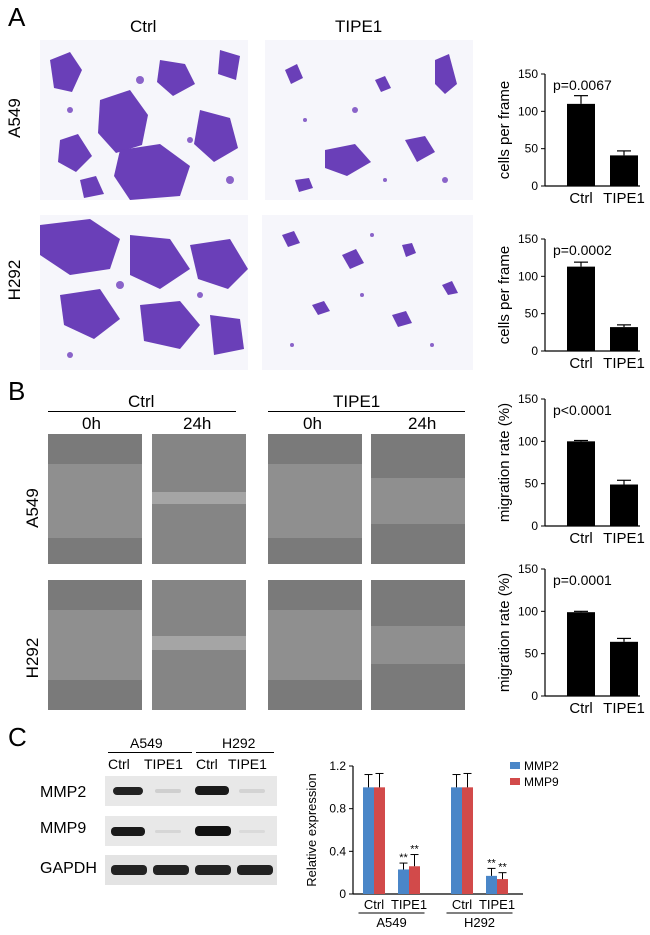 Image resolution: width=650 pixels, height=935 pixels. Describe the element at coordinates (17, 737) in the screenshot. I see `panel-c-letter: C` at that location.